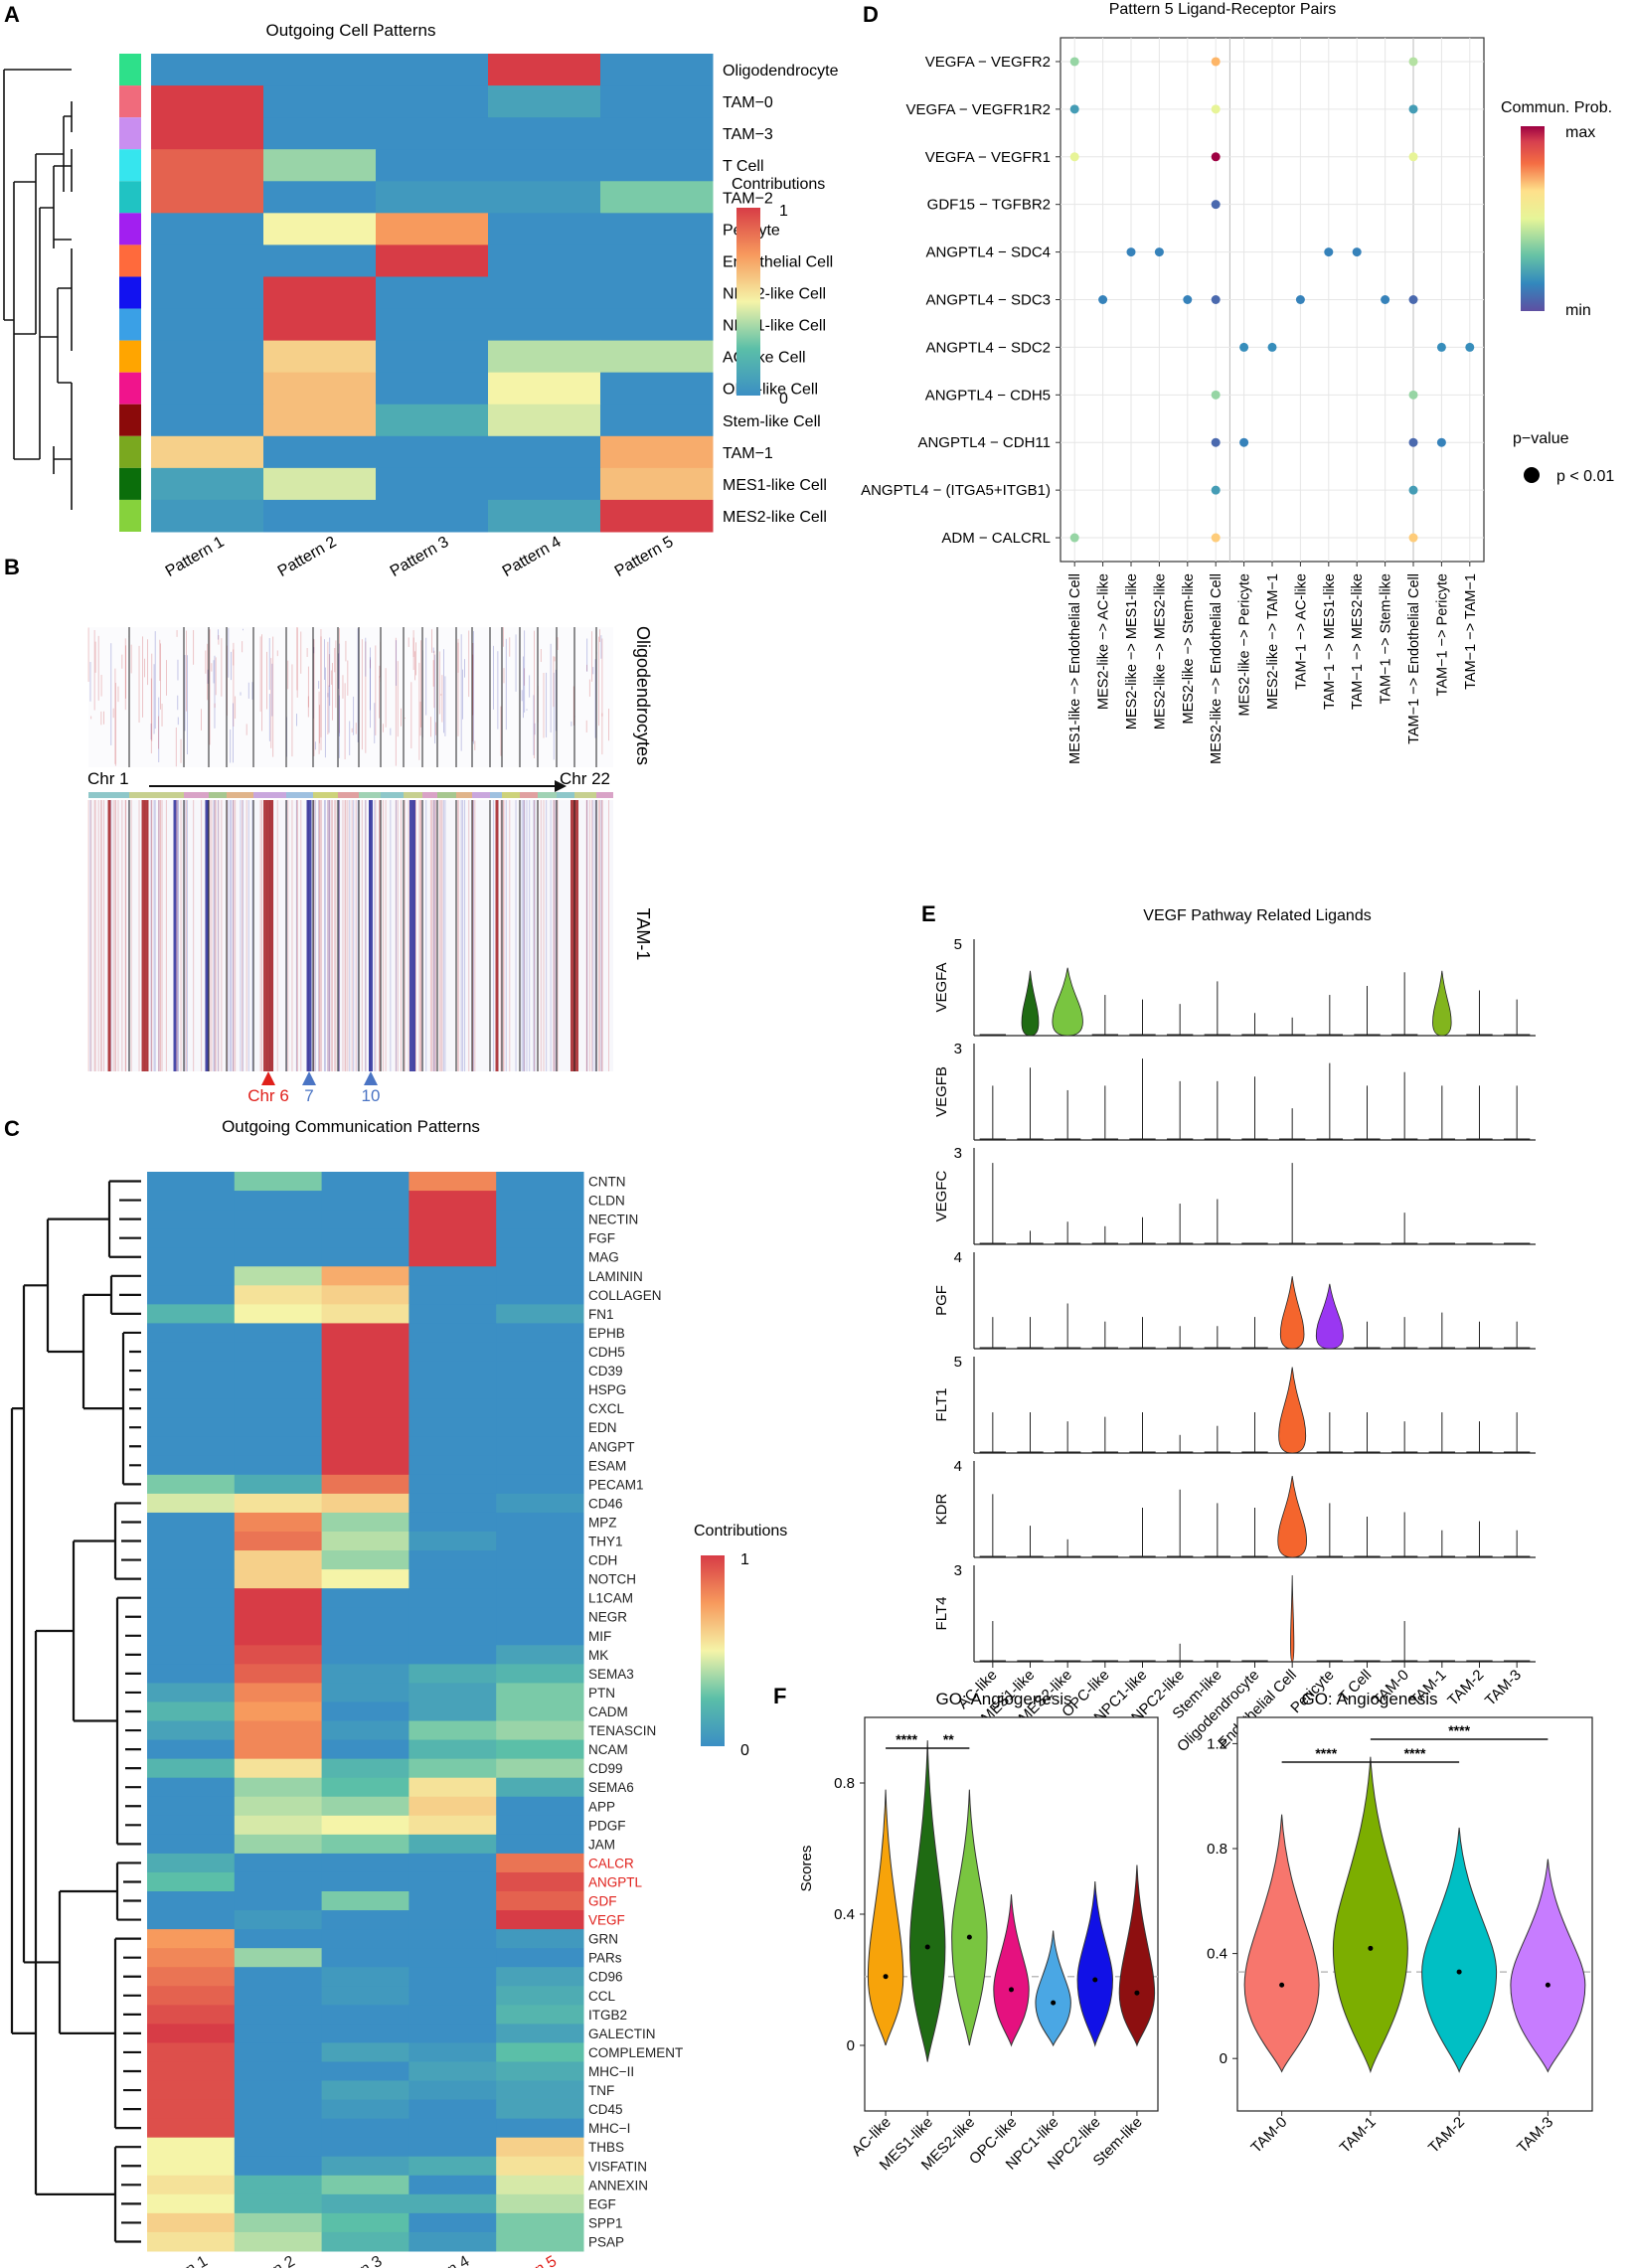 The height and width of the screenshot is (2268, 1632). Describe the element at coordinates (1414, 658) in the screenshot. I see `column-label: TAM−1 −> Endothelial Cell` at that location.